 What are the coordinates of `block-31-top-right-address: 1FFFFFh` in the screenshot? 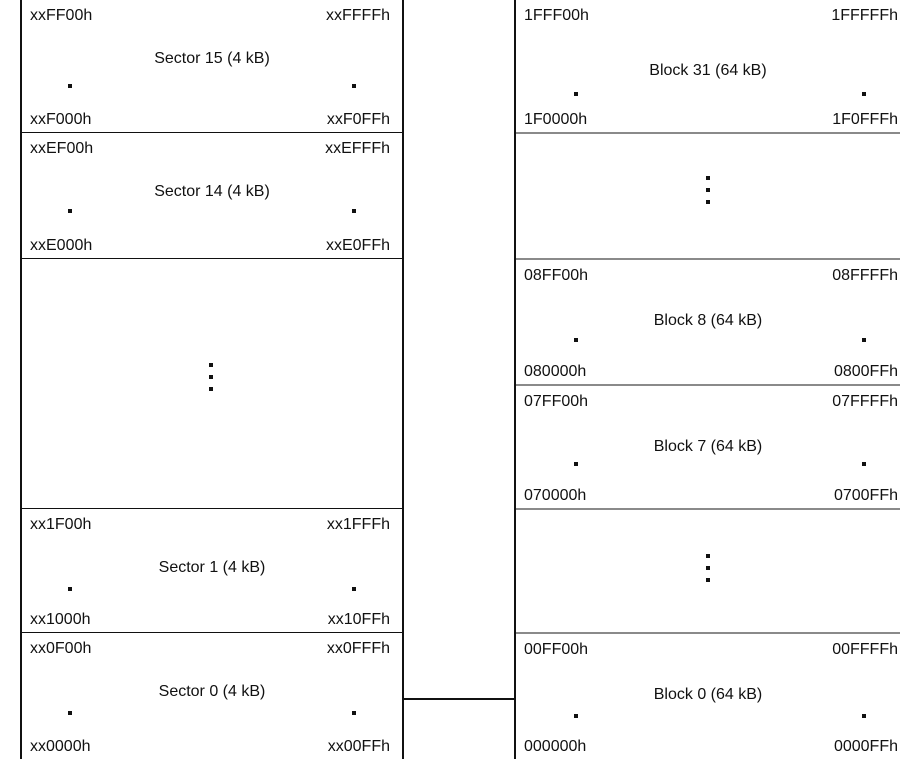 It's located at (864, 15).